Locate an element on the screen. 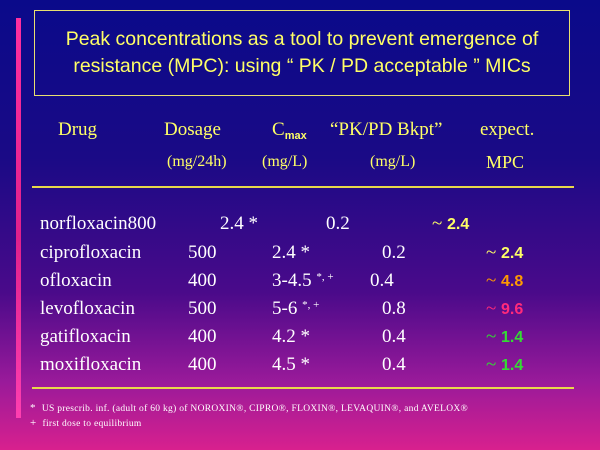 Image resolution: width=600 pixels, height=450 pixels. row-ciprofloxacin-bkpt: 0.2 is located at coordinates (394, 252).